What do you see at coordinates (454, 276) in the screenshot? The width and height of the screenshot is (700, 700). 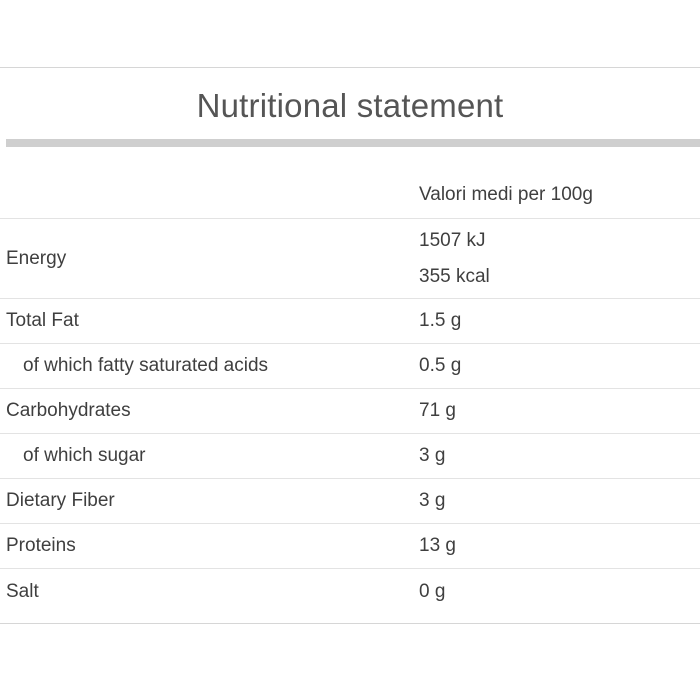 I see `energy-kcal-value: 355 kcal` at bounding box center [454, 276].